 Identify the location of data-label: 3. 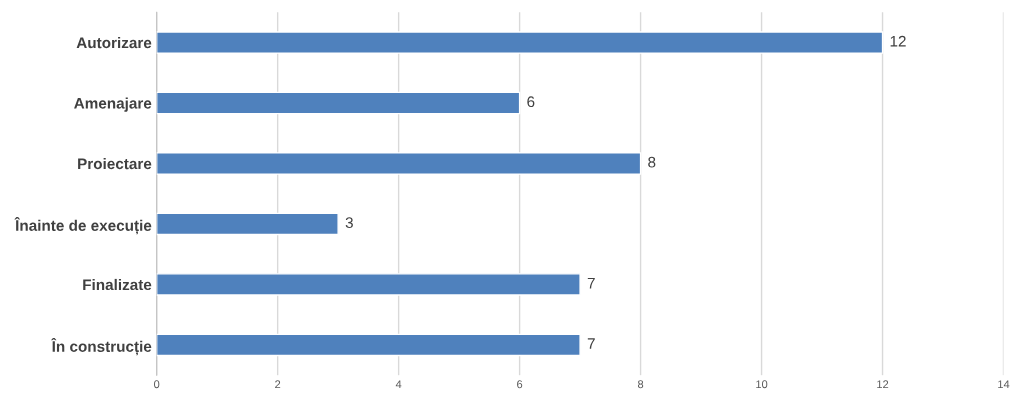
(349, 223).